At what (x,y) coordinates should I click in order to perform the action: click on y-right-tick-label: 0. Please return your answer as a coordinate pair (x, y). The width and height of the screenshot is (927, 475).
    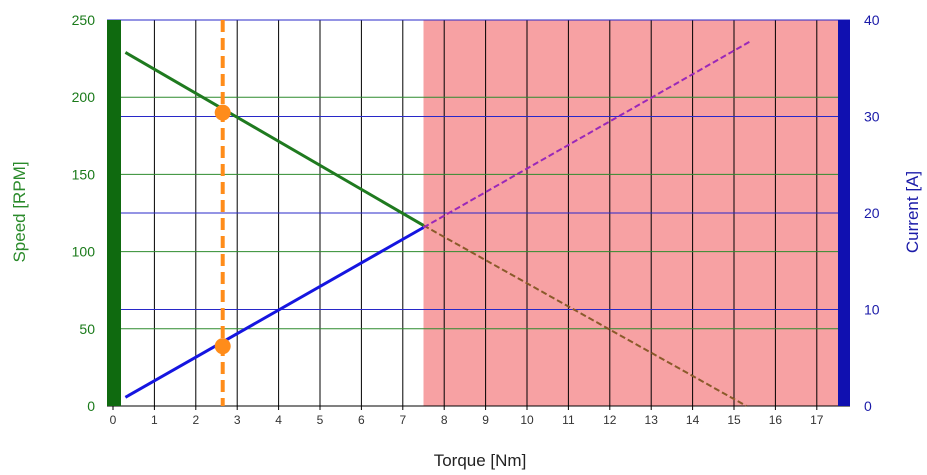
    Looking at the image, I should click on (868, 406).